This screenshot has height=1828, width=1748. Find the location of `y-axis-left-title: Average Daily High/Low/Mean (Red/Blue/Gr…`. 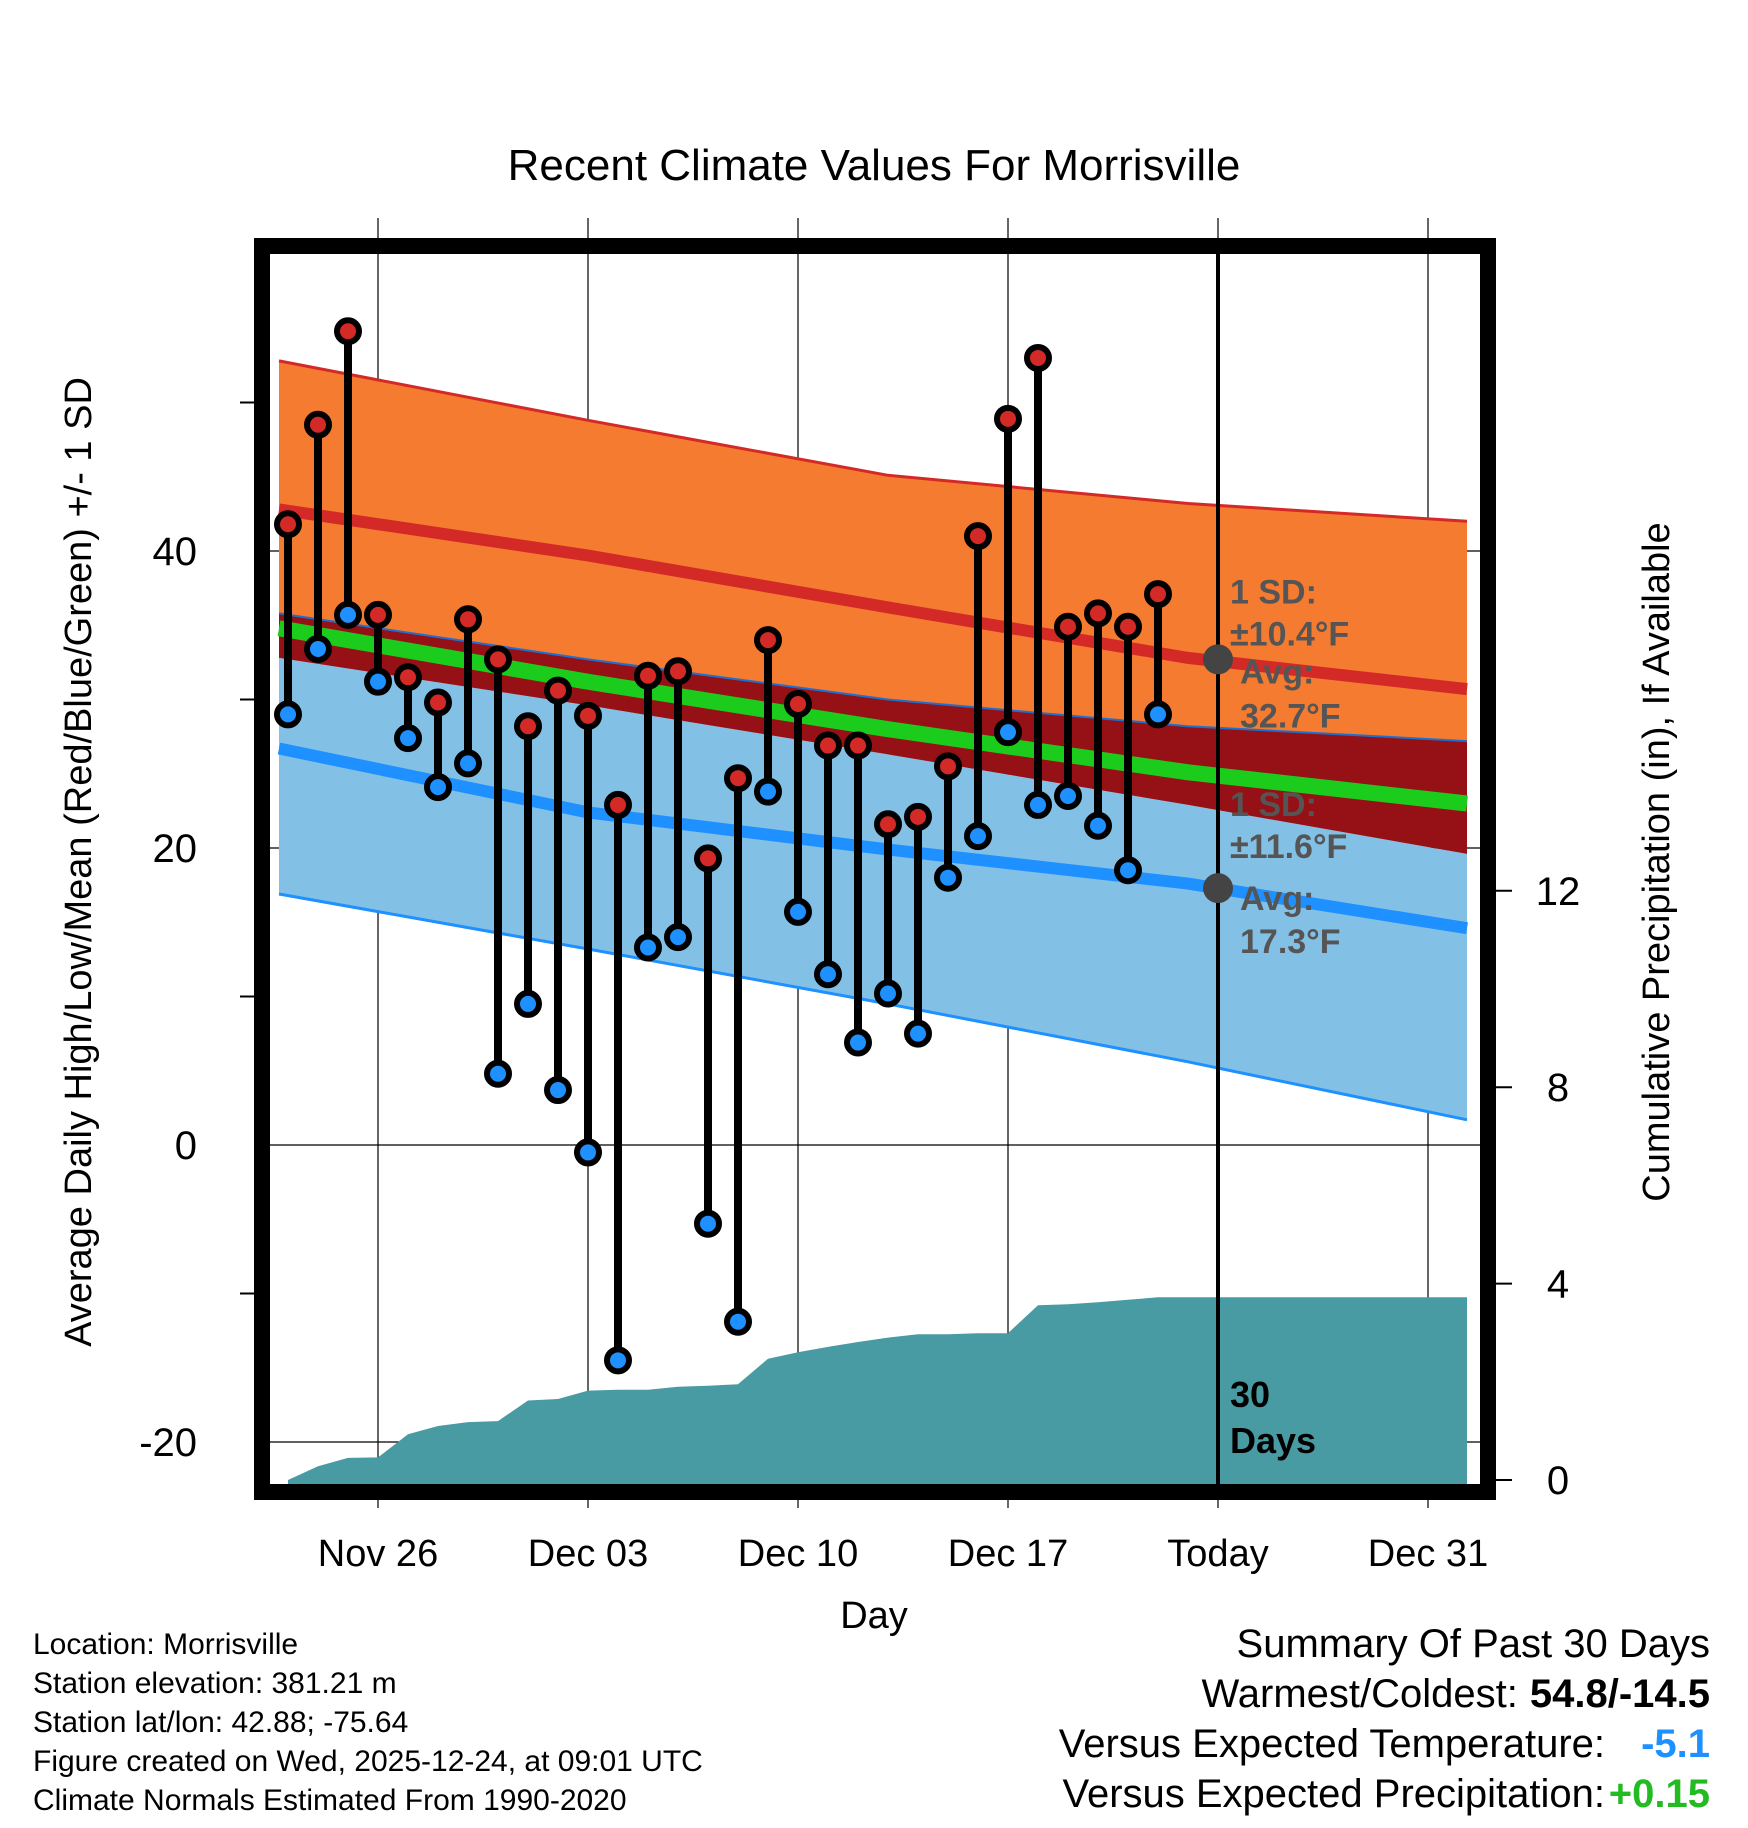

y-axis-left-title: Average Daily High/Low/Mean (Red/Blue/Gr… is located at coordinates (79, 862).